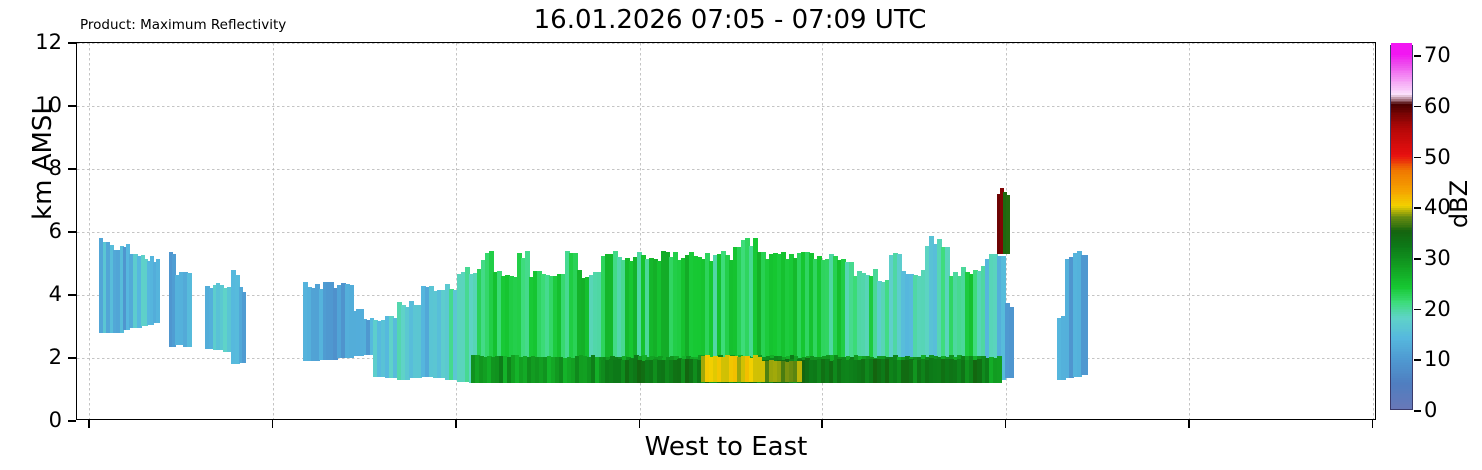  I want to click on y-axis-tick-label: 4, so click(55, 294).